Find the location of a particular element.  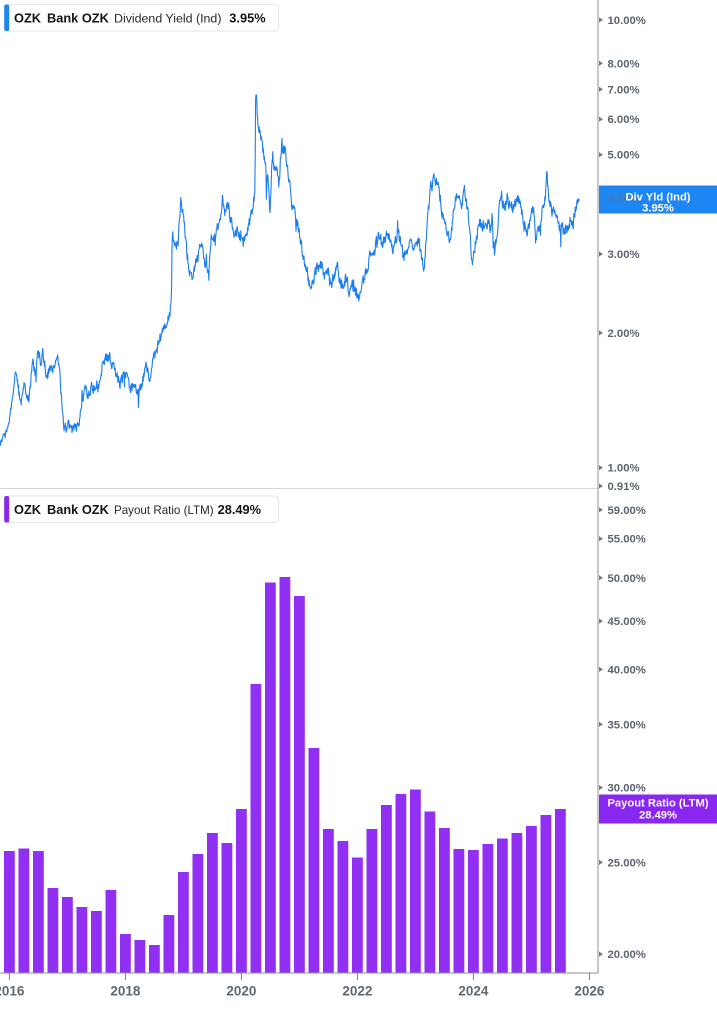

svg-text: 2024 is located at coordinates (473, 991).